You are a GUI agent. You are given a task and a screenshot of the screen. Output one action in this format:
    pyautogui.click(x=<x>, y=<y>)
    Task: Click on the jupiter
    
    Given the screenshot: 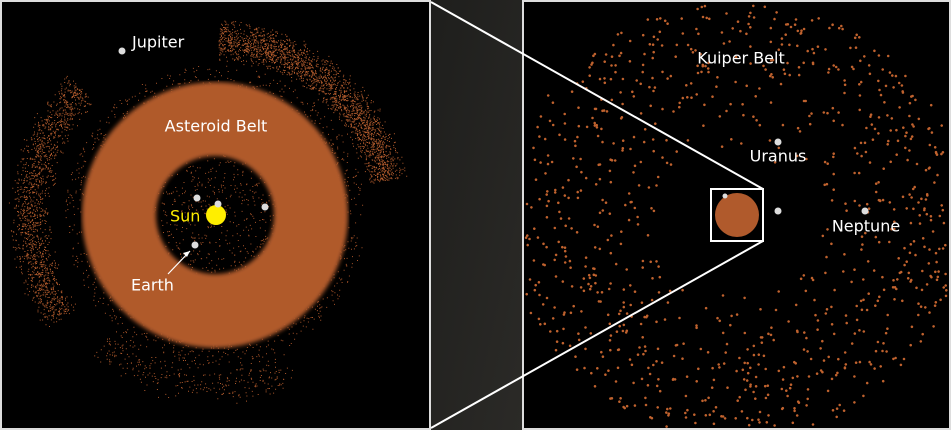 What is the action you would take?
    pyautogui.click(x=122, y=51)
    